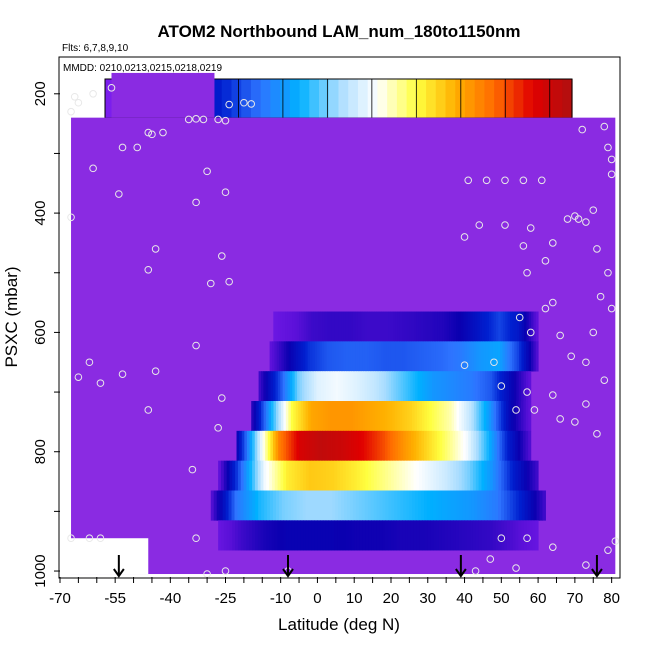  I want to click on x-axis: -70 -55 -40 -25 -10 0 10 20 30 40 50 60 70 80, so click(334, 592).